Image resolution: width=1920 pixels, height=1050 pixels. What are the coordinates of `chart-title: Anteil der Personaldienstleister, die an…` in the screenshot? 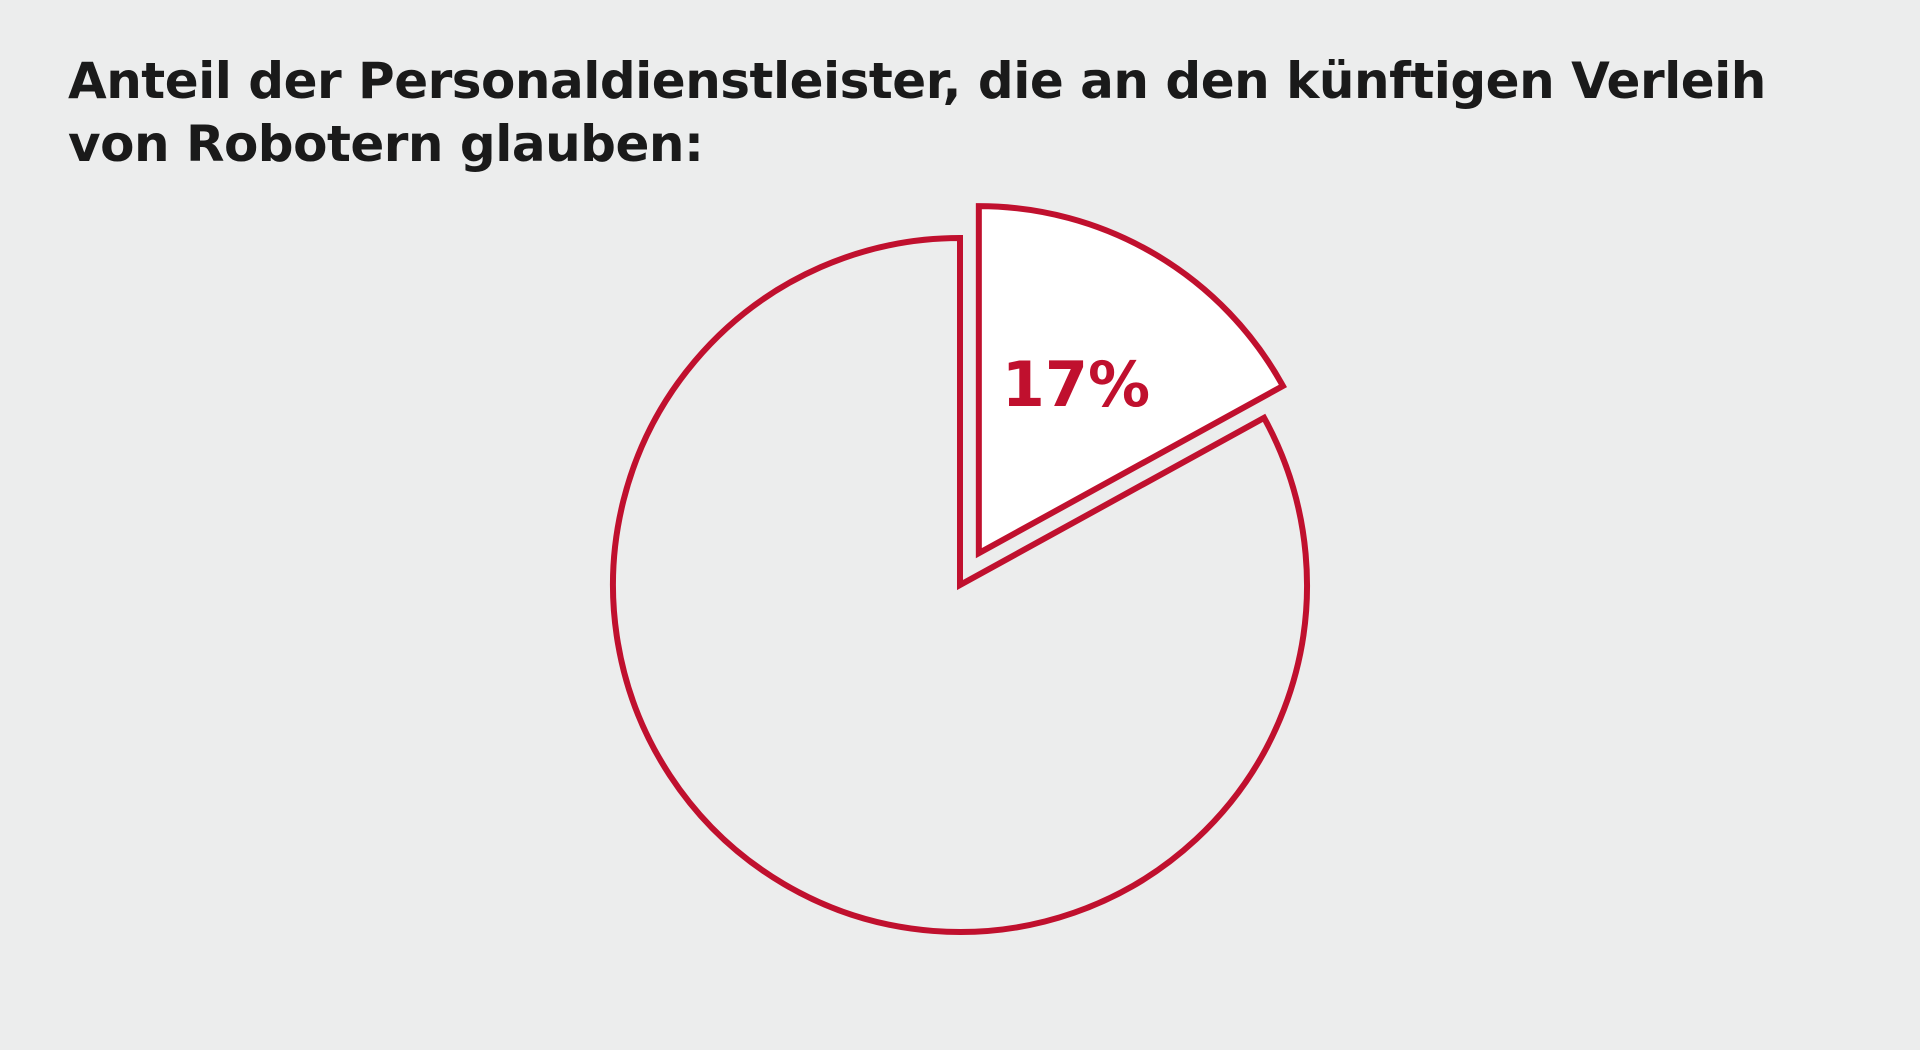 It's located at (918, 113).